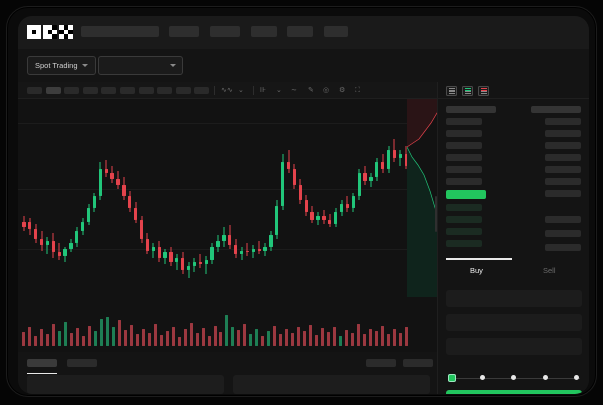  I want to click on pencil-icon: ✎, so click(311, 90).